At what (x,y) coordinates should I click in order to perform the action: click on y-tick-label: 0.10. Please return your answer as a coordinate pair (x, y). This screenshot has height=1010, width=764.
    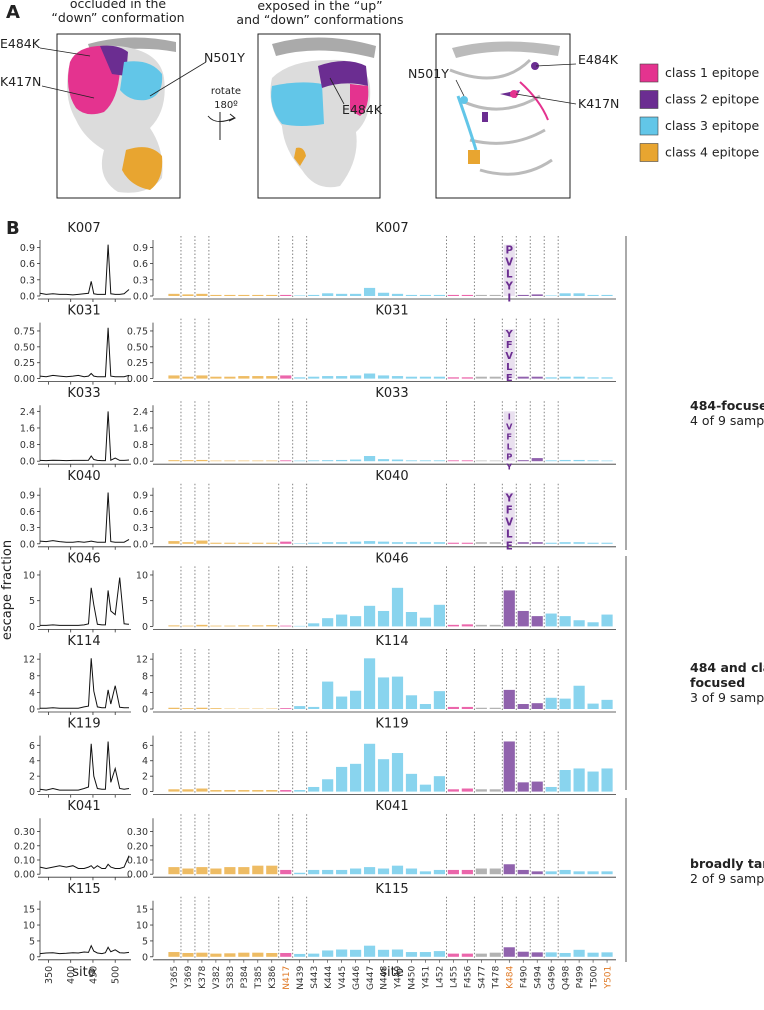
    Looking at the image, I should click on (137, 860).